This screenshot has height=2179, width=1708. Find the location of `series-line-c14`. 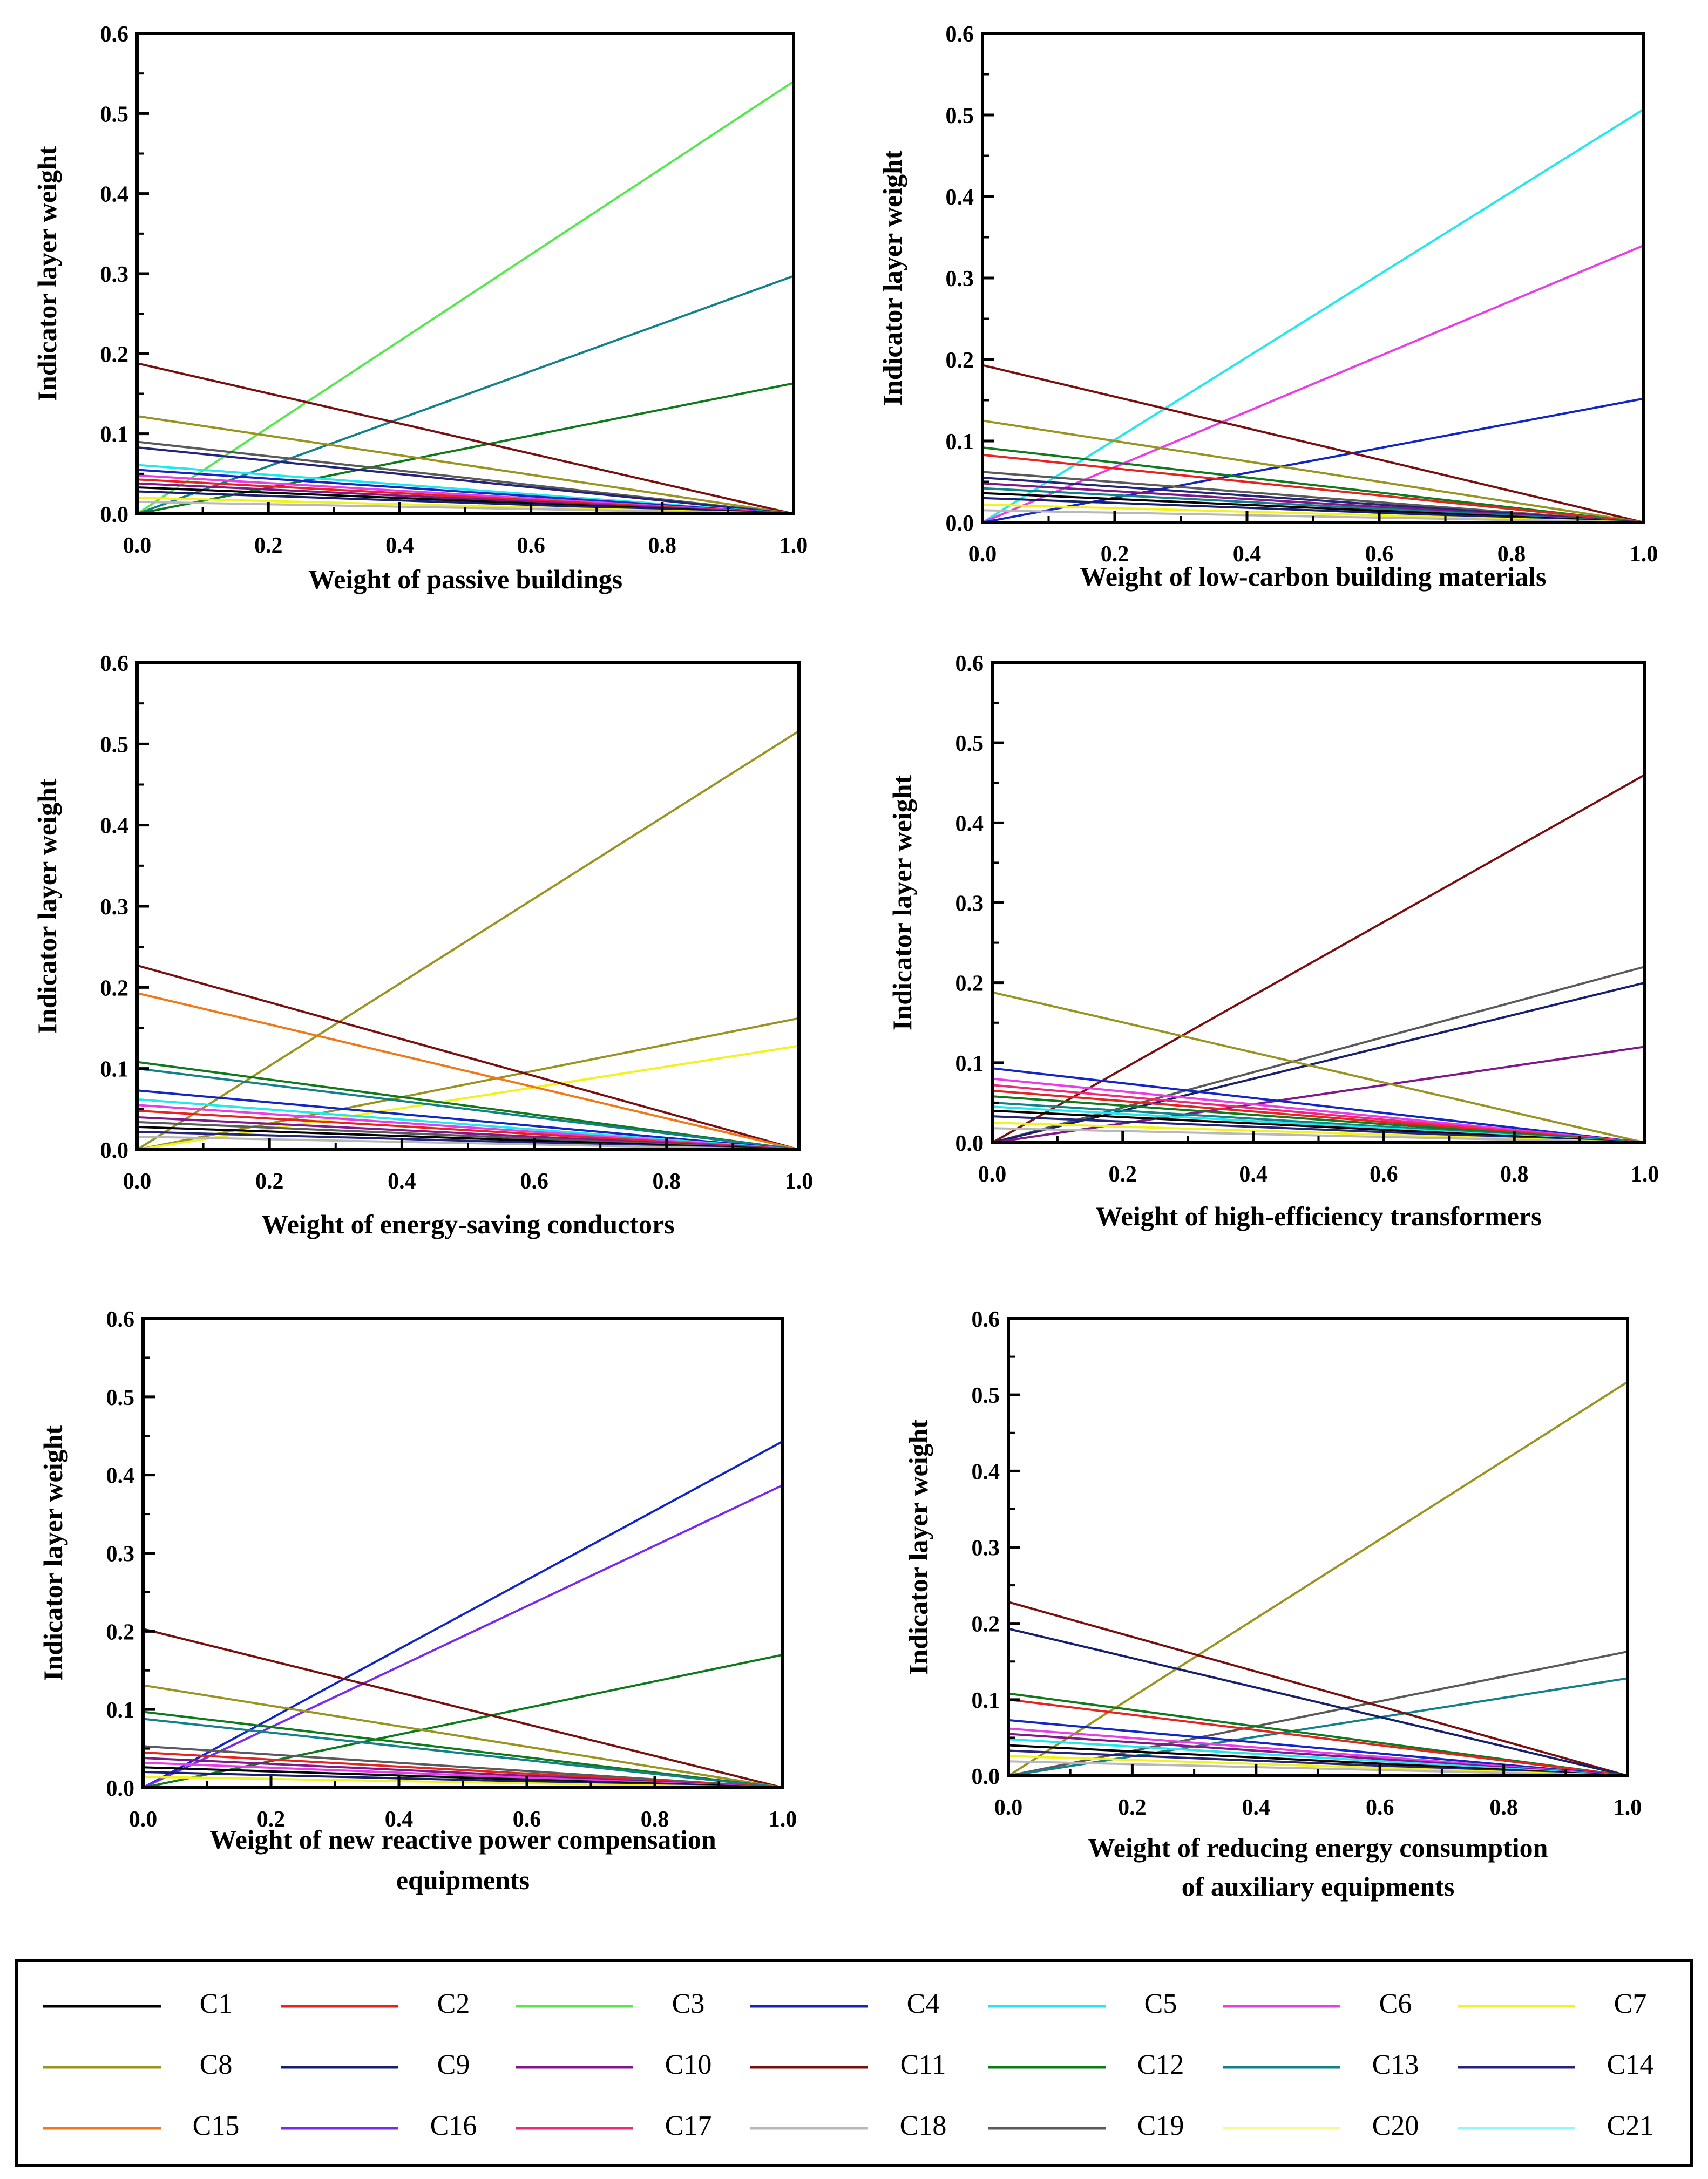

series-line-c14 is located at coordinates (465, 481).